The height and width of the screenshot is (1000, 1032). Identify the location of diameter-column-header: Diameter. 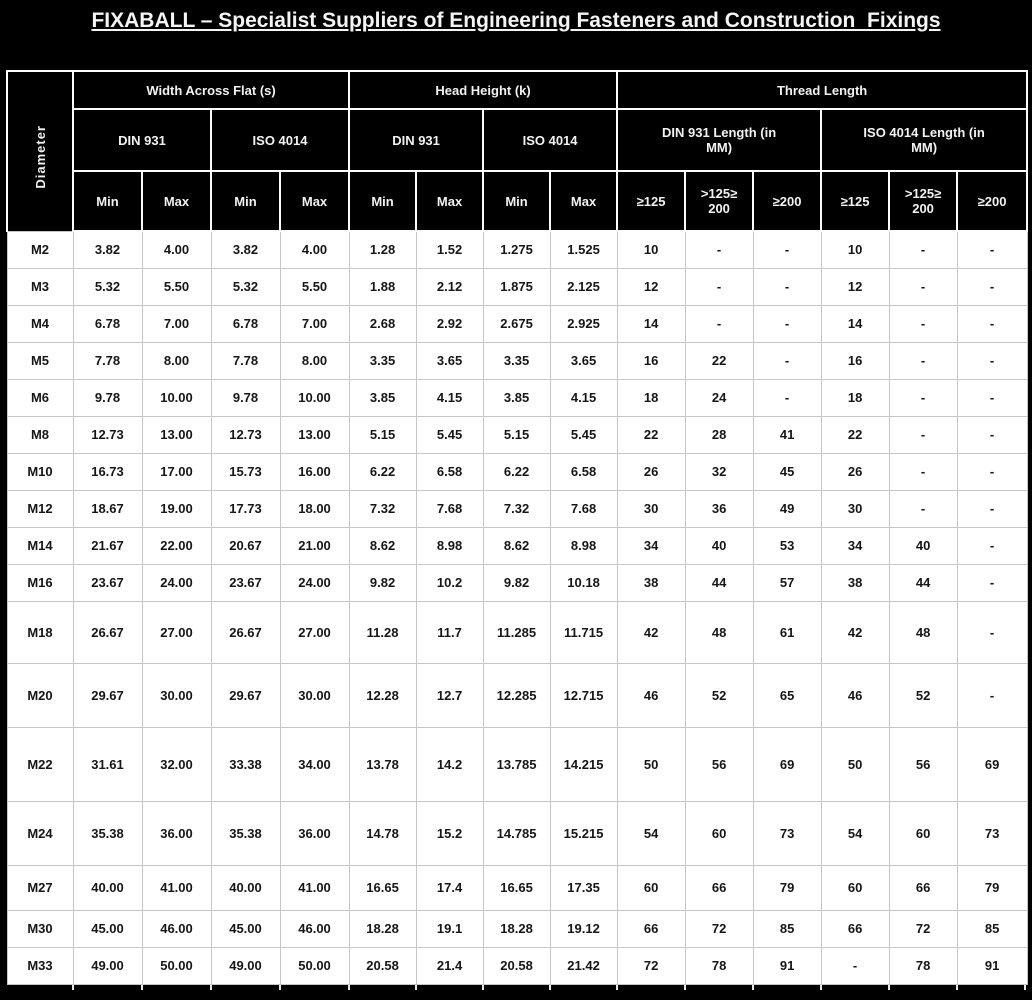
(40, 151).